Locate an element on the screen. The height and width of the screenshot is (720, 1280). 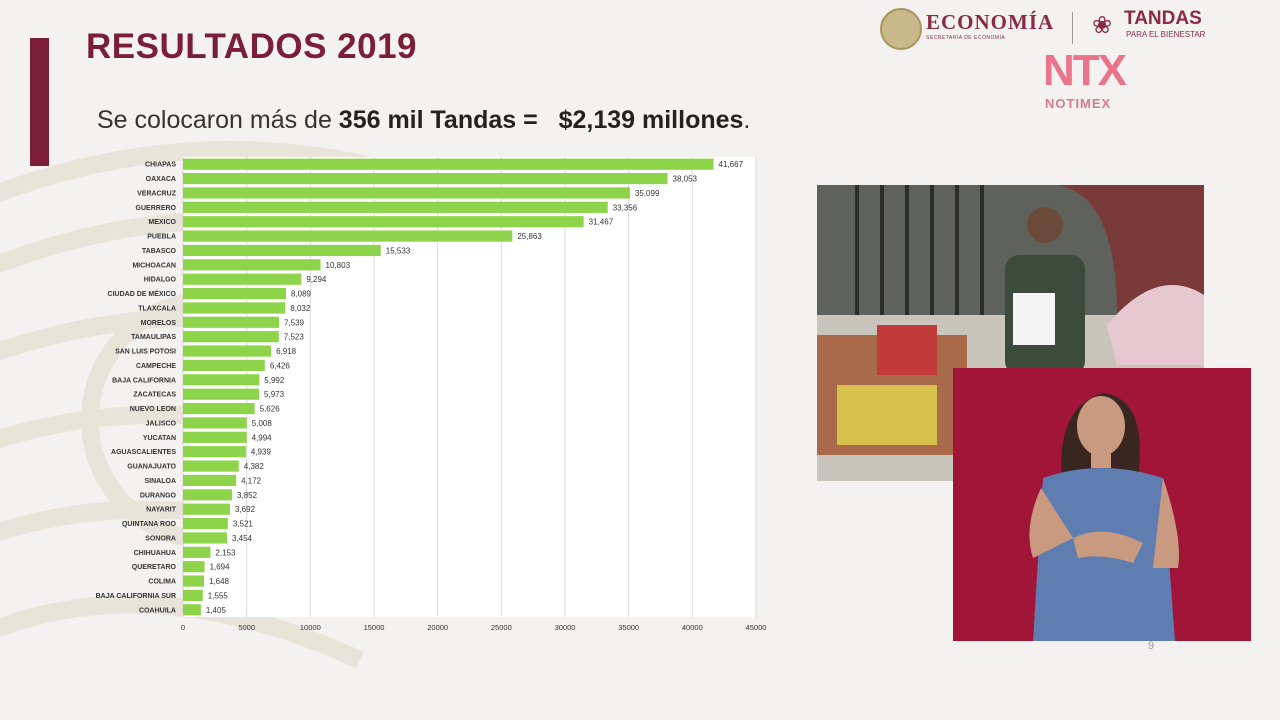
x-tick-label: 10000 is located at coordinates (310, 627).